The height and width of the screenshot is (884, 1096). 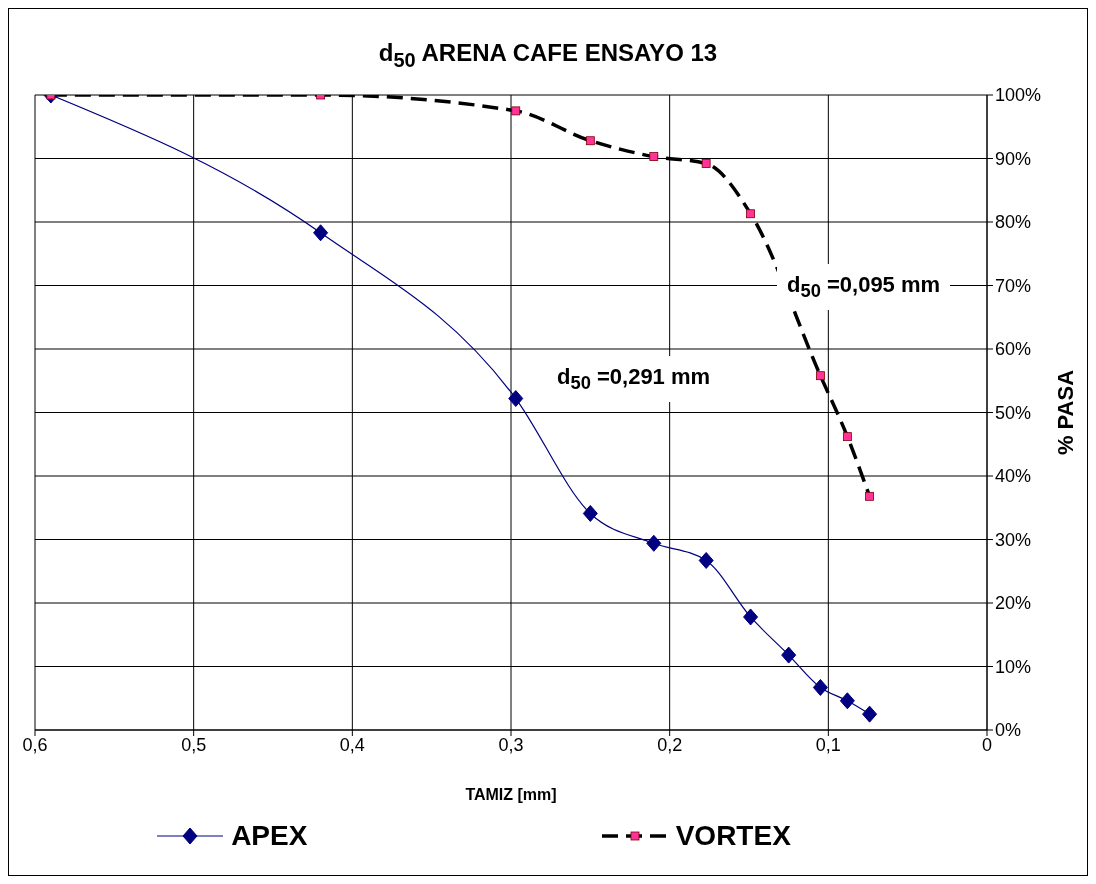 I want to click on x-tick-label: 0,3, so click(x=511, y=744).